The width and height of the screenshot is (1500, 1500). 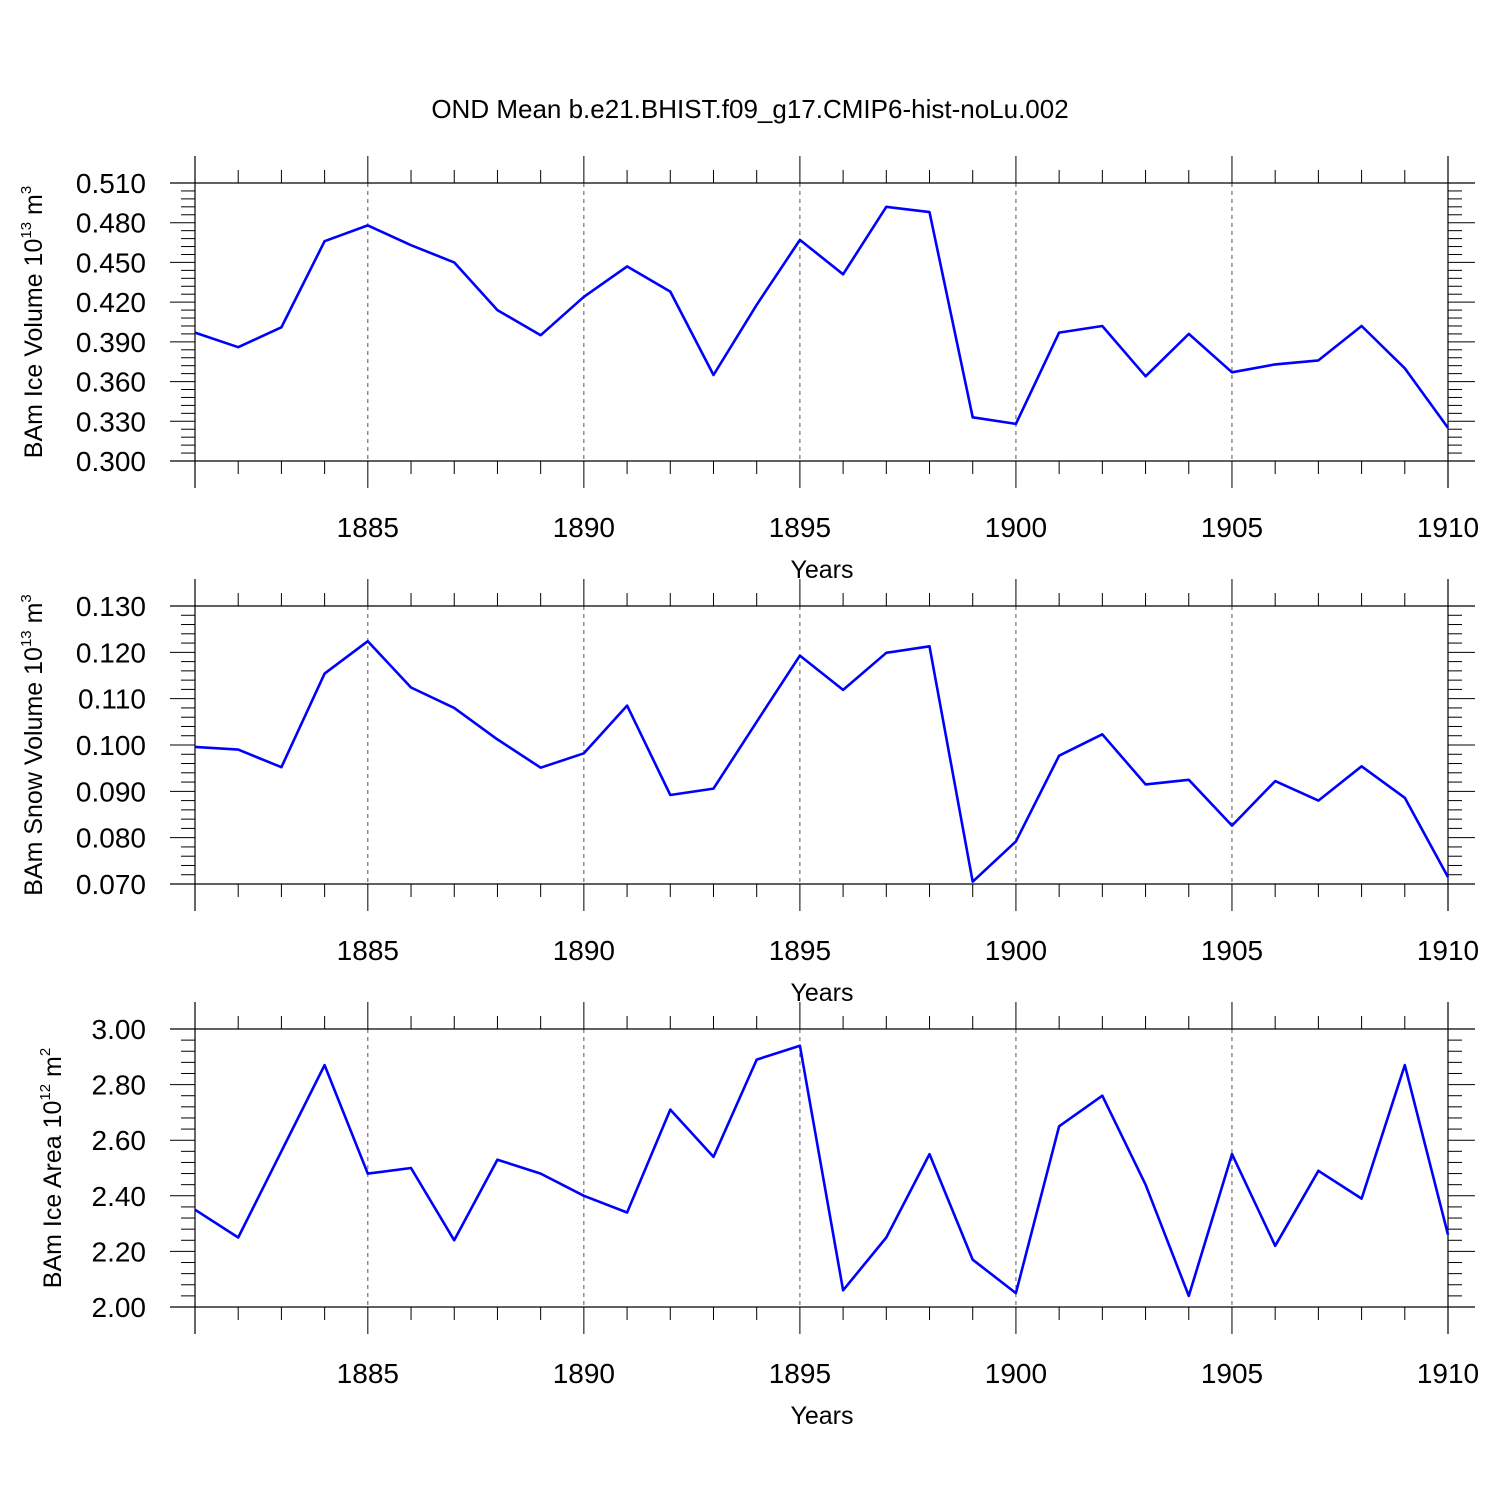 What do you see at coordinates (119, 1029) in the screenshot?
I see `y-tick-label: 3.00` at bounding box center [119, 1029].